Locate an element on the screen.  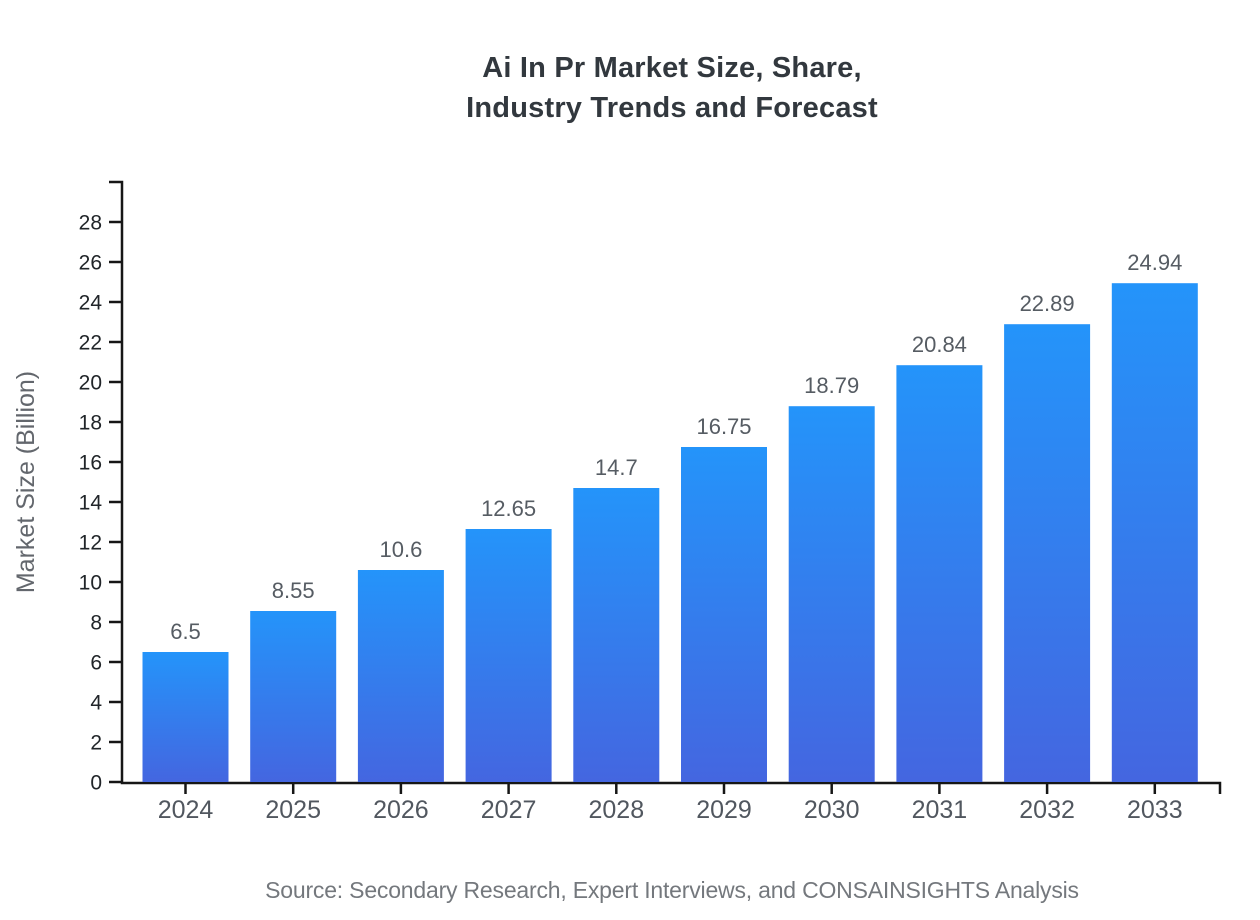
bar-value-label: 8.55 is located at coordinates (293, 590).